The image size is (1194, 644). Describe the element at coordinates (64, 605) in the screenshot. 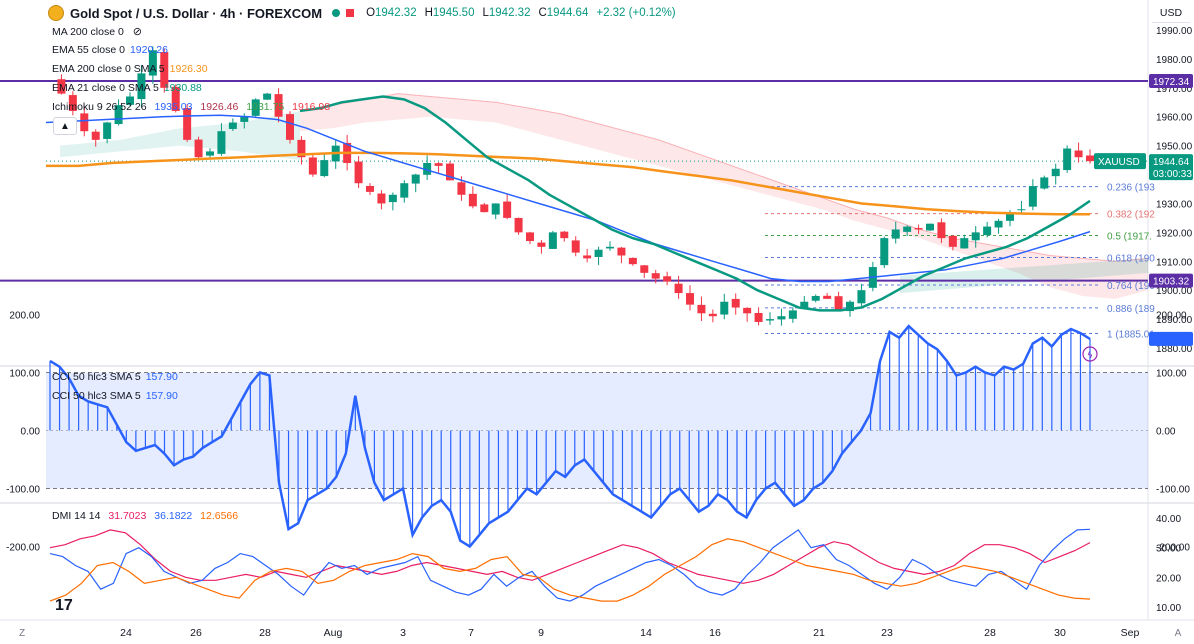

I see `tradingview-logo: 17` at that location.